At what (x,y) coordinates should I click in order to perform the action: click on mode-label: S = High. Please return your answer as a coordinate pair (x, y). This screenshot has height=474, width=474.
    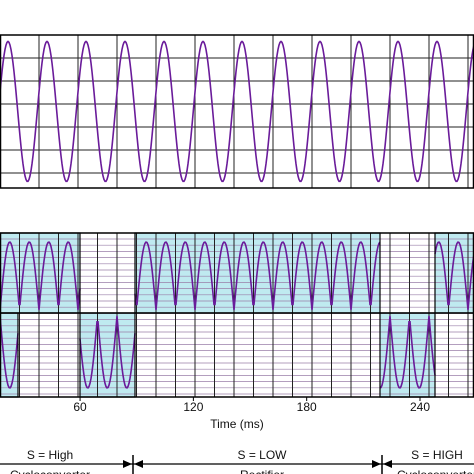
    Looking at the image, I should click on (50, 455).